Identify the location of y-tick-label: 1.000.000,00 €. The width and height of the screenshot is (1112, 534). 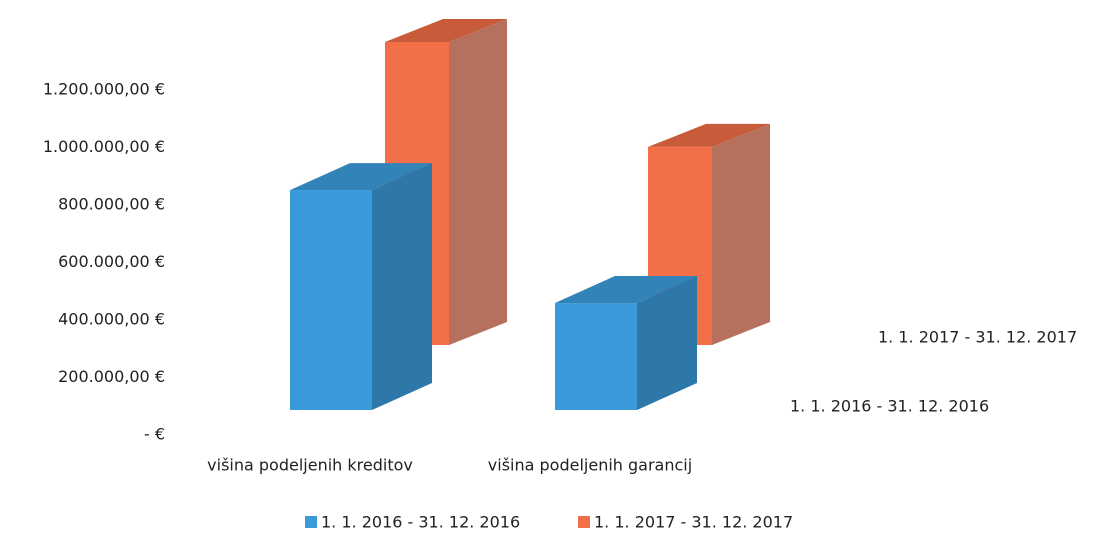
(104, 146).